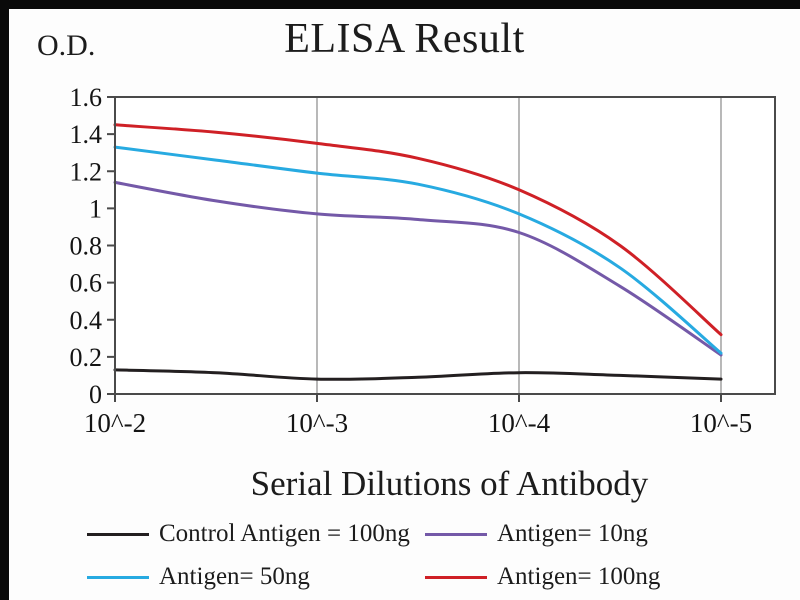 The image size is (800, 600). I want to click on y-tick-label: 0.8, so click(86, 246).